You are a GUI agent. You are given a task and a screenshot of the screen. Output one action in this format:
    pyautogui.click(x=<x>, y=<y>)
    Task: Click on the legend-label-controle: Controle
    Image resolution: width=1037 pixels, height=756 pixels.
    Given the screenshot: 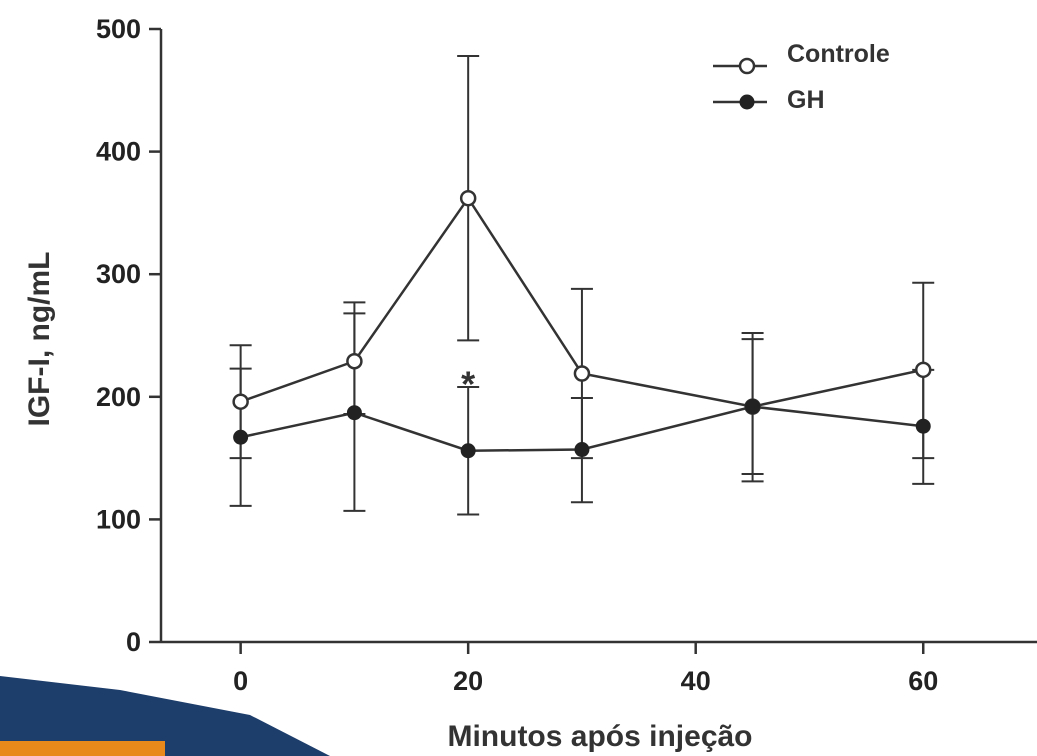 What is the action you would take?
    pyautogui.click(x=838, y=54)
    